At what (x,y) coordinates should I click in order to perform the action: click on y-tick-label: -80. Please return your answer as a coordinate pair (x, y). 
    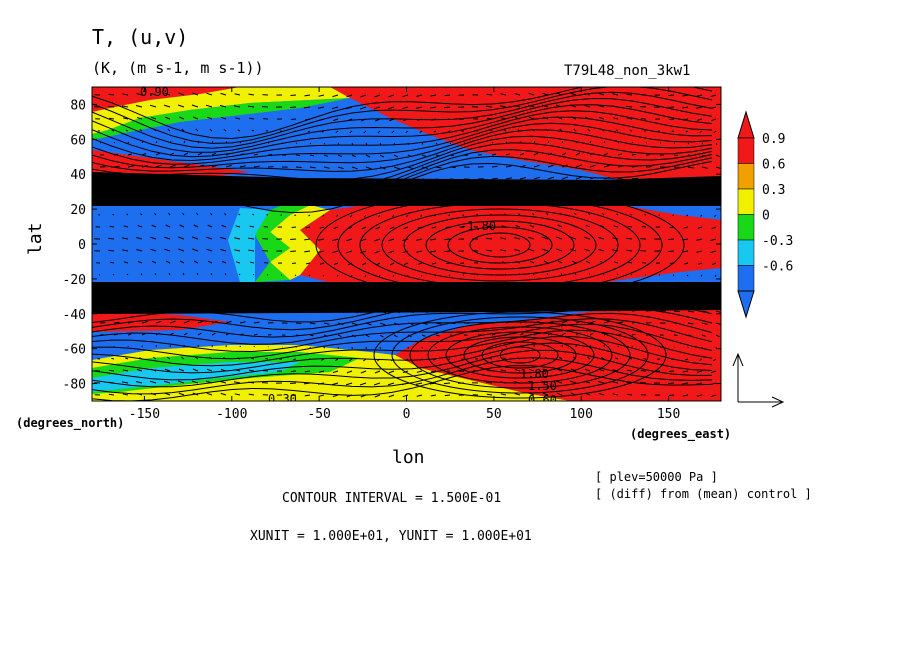
    Looking at the image, I should click on (74, 385).